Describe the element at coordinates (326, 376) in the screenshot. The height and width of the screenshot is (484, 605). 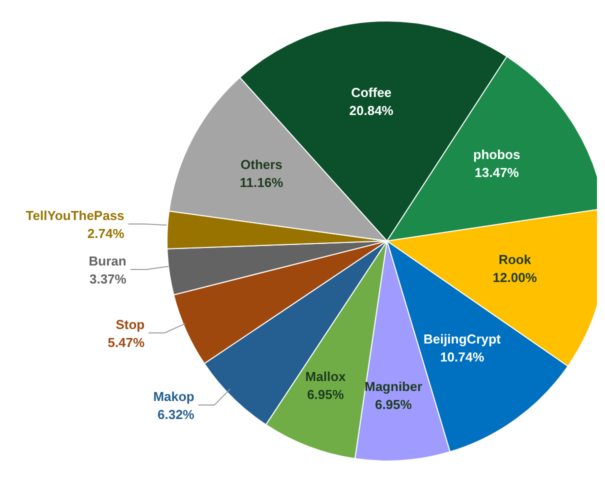
I see `slice-label: Mallox` at that location.